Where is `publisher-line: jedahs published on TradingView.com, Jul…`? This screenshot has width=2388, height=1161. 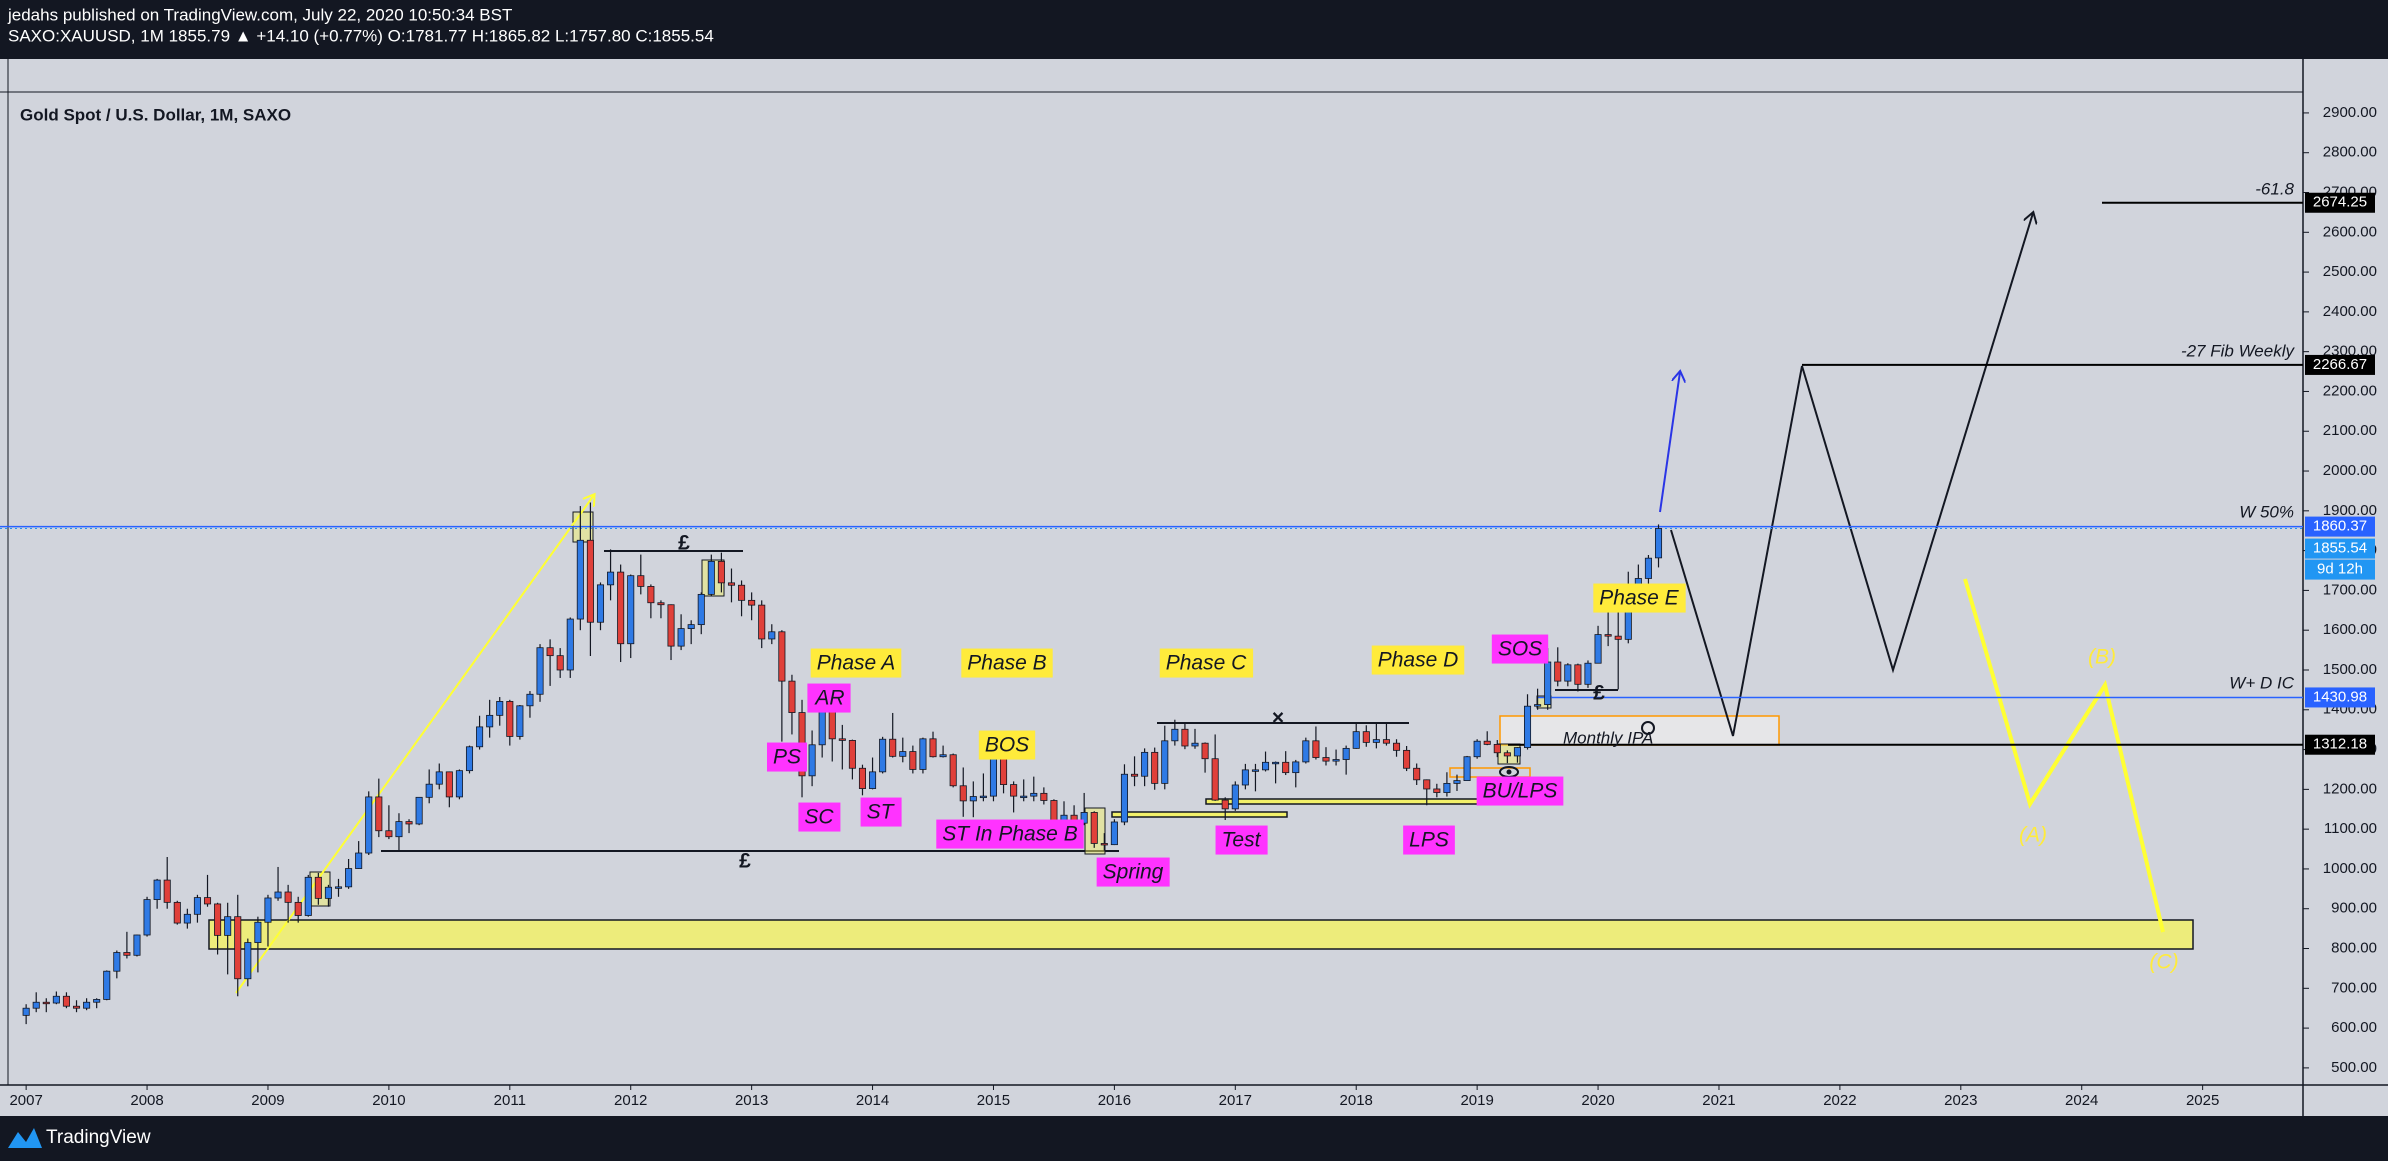 publisher-line: jedahs published on TradingView.com, Jul… is located at coordinates (259, 14).